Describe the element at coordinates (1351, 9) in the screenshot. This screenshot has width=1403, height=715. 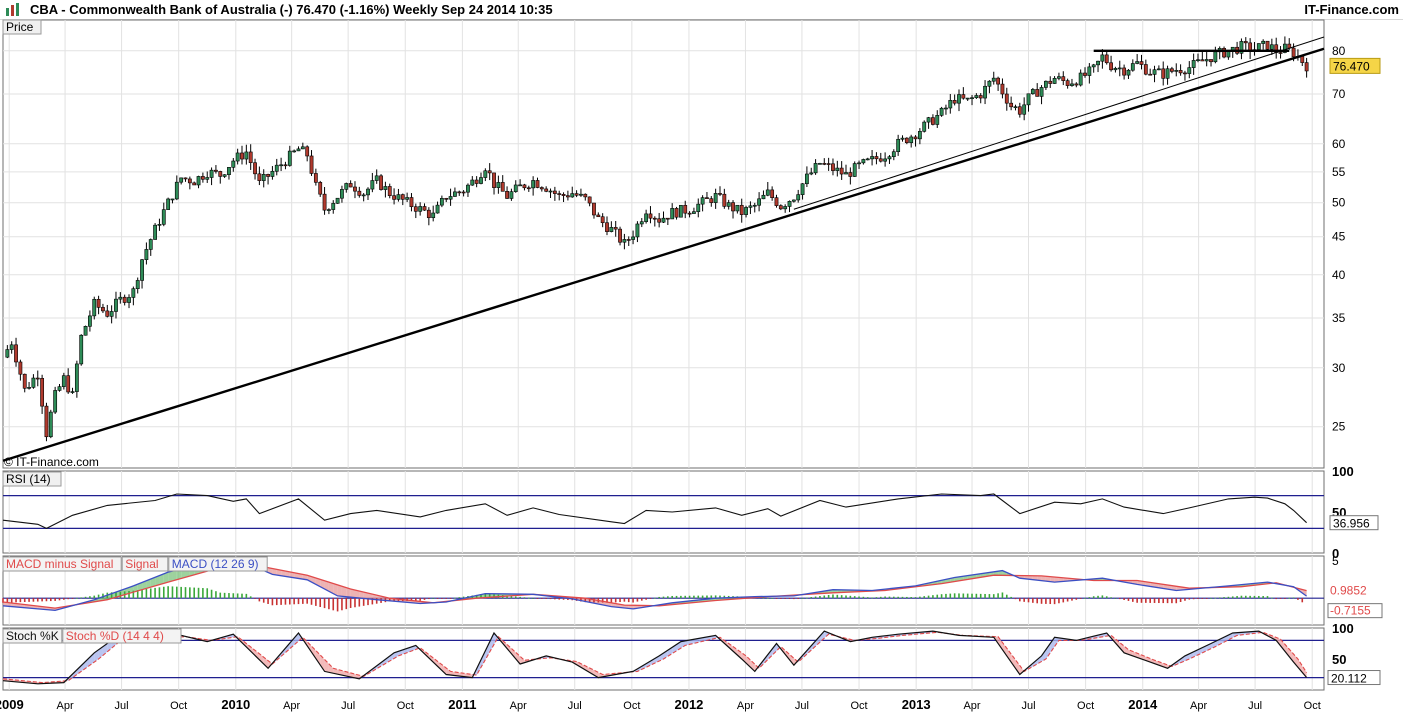
I see `brand-label: IT-Finance.com` at that location.